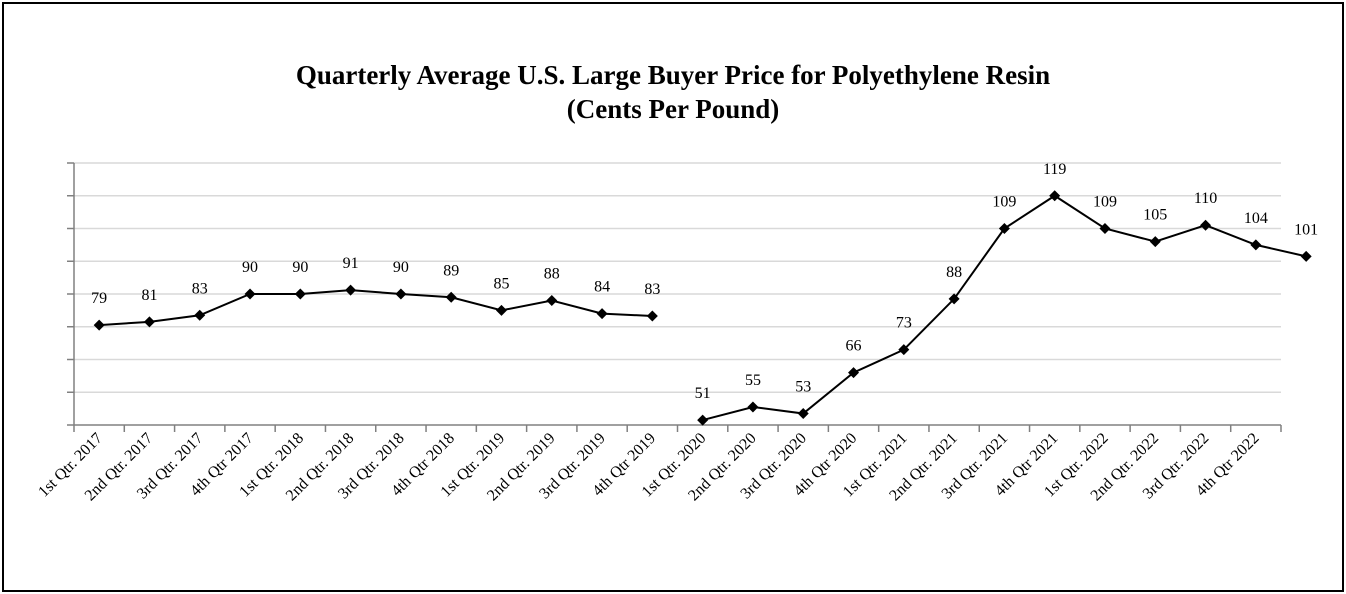  I want to click on data-label: 91, so click(351, 263).